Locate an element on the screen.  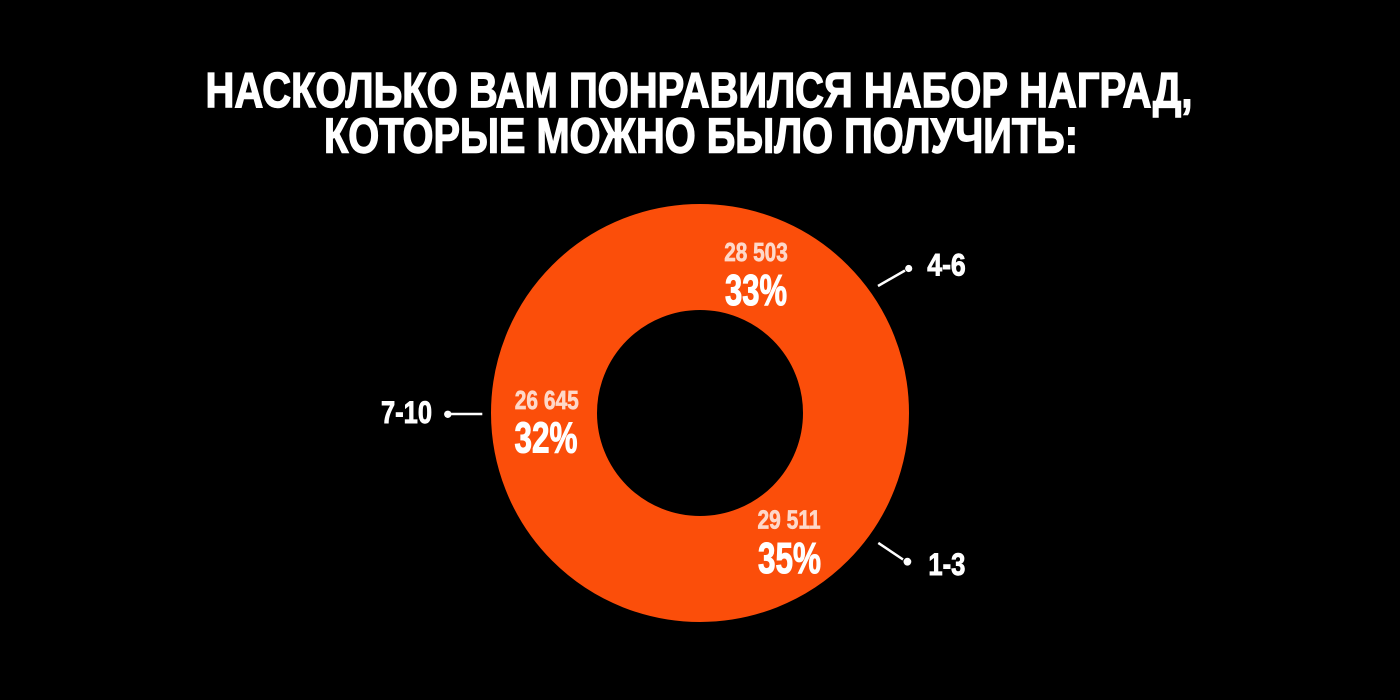
svg-text: 7-10 is located at coordinates (406, 412).